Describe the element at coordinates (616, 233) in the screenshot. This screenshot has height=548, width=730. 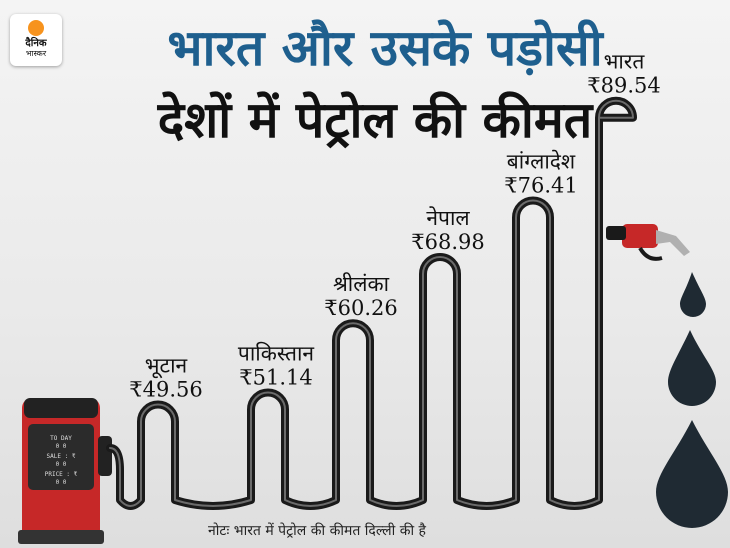
I see `nozzle-joint` at that location.